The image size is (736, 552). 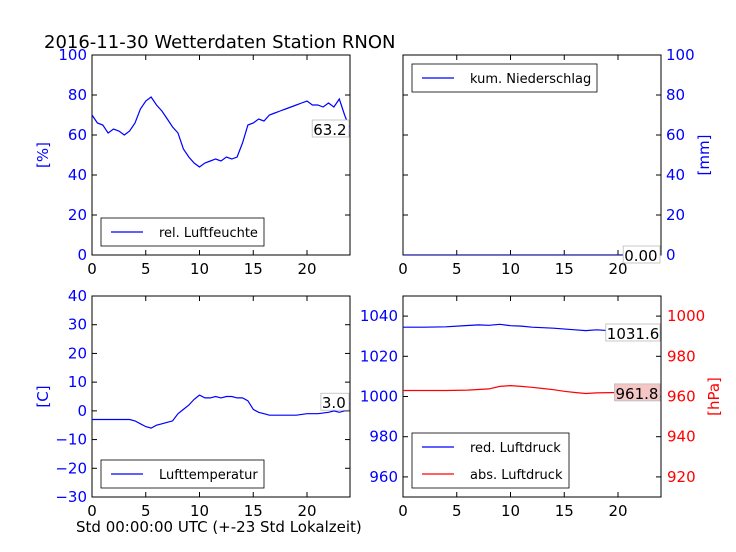 What do you see at coordinates (71, 468) in the screenshot?
I see `y-tick-label: −20` at bounding box center [71, 468].